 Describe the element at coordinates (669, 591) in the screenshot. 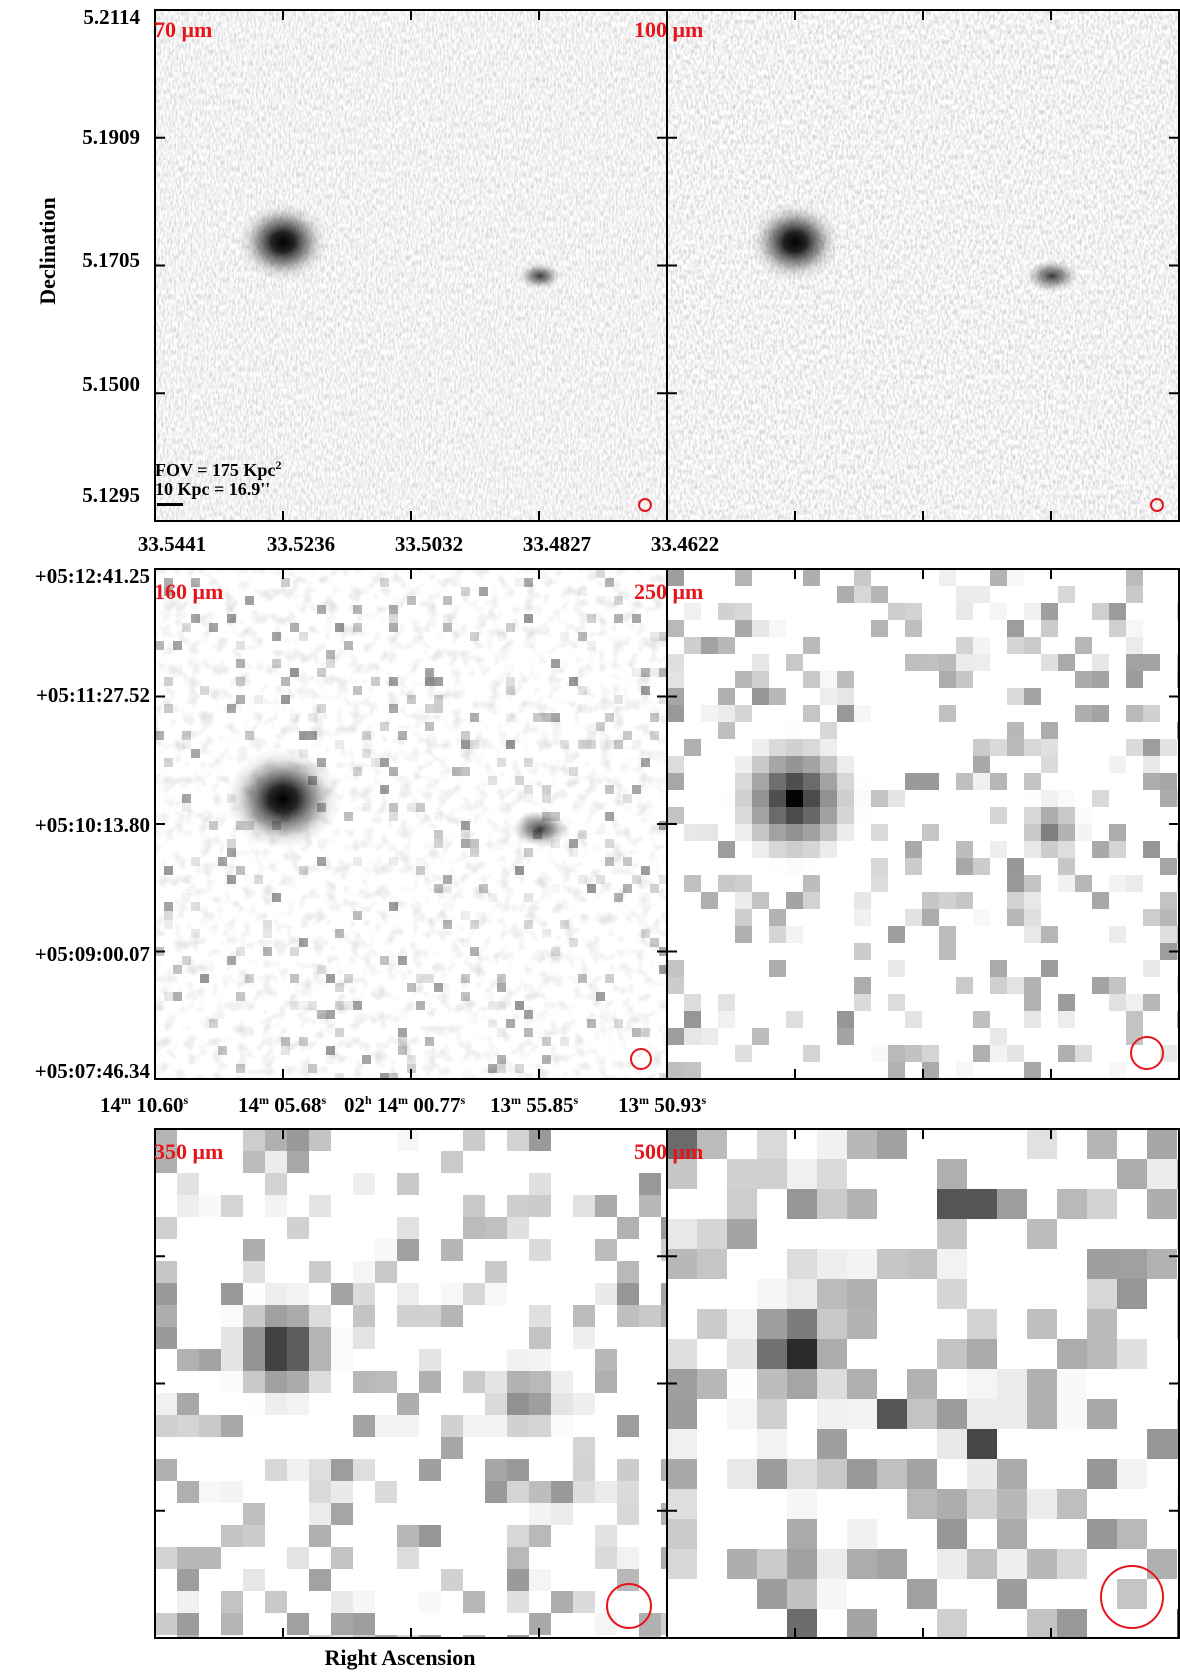

I see `panel-label-250um: 250 μm` at that location.